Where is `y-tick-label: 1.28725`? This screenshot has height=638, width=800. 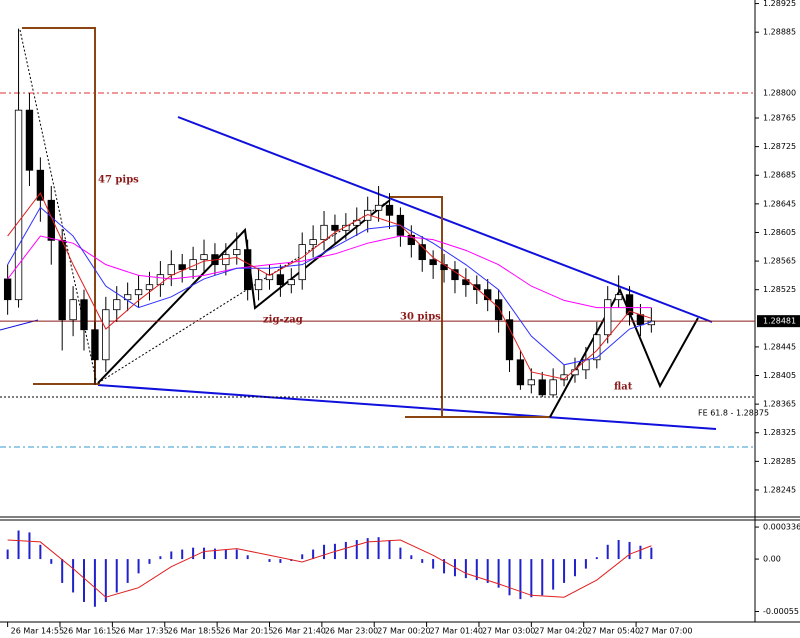 y-tick-label: 1.28725 is located at coordinates (779, 146).